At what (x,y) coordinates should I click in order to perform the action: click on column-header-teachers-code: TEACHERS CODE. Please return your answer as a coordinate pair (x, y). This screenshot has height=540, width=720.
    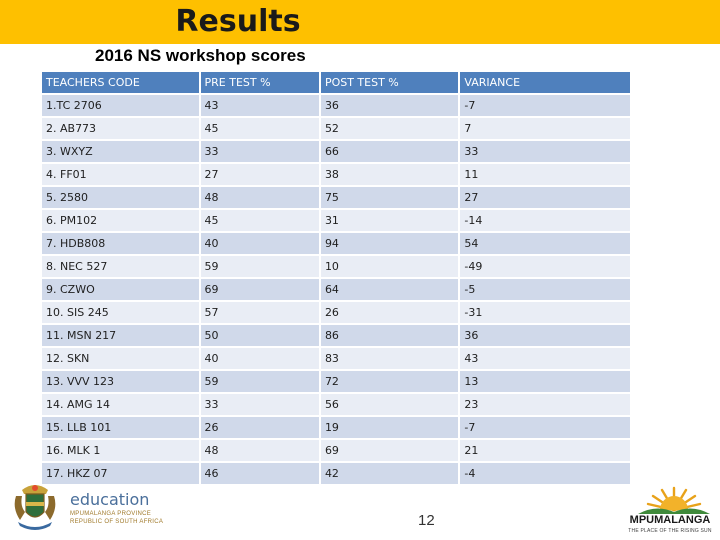
    Looking at the image, I should click on (120, 82).